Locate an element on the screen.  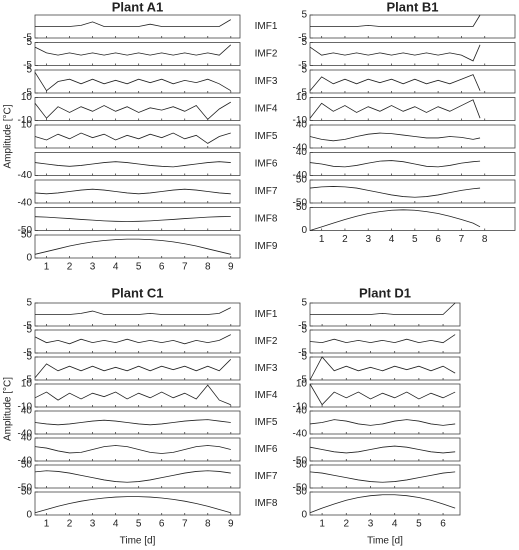
x-tick-label: 9 is located at coordinates (231, 524).